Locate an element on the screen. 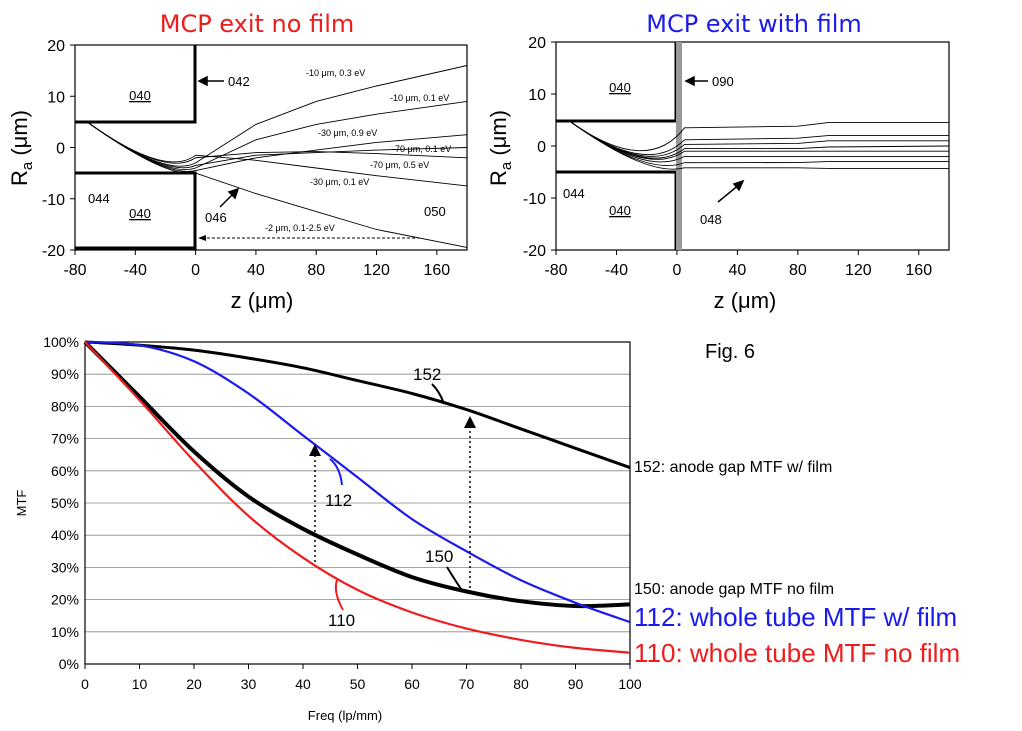  curve-label-112: 112 is located at coordinates (338, 500).